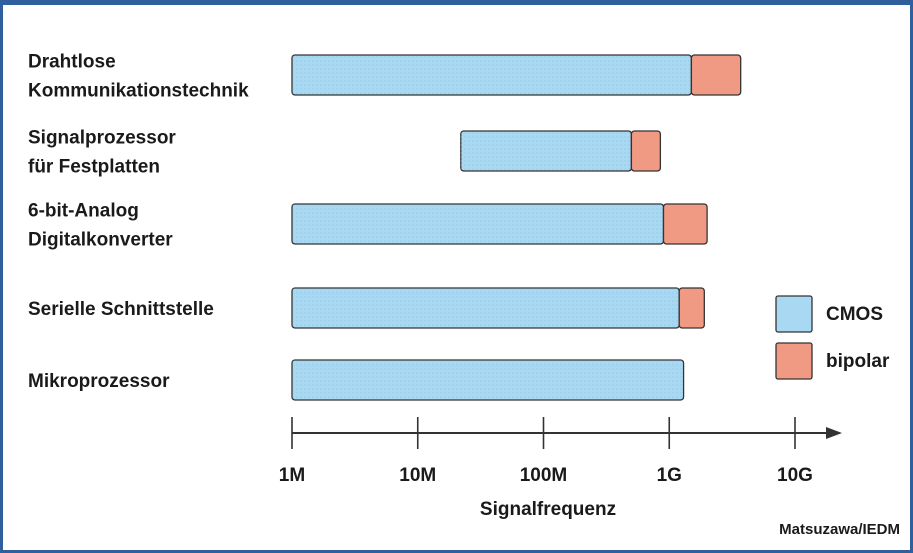  Describe the element at coordinates (858, 361) in the screenshot. I see `legend-label: bipolar` at that location.